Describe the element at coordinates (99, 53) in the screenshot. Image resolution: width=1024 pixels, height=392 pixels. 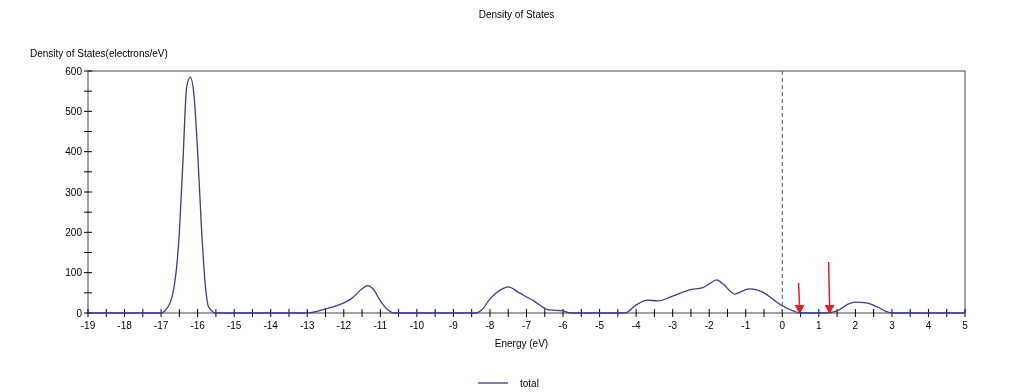
I see `y-axis-title: Density of States(electrons/eV)` at that location.